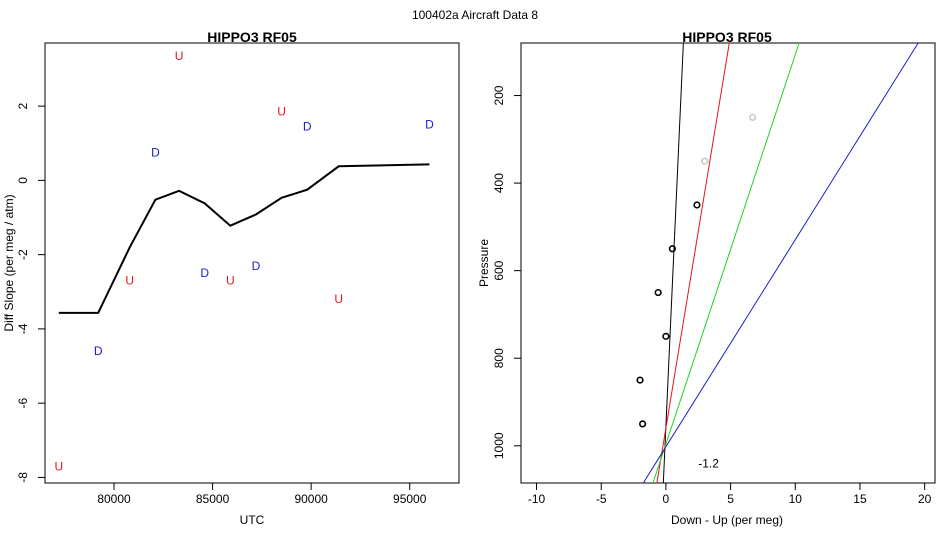  I want to click on left-y-tick-label: 0, so click(23, 180).